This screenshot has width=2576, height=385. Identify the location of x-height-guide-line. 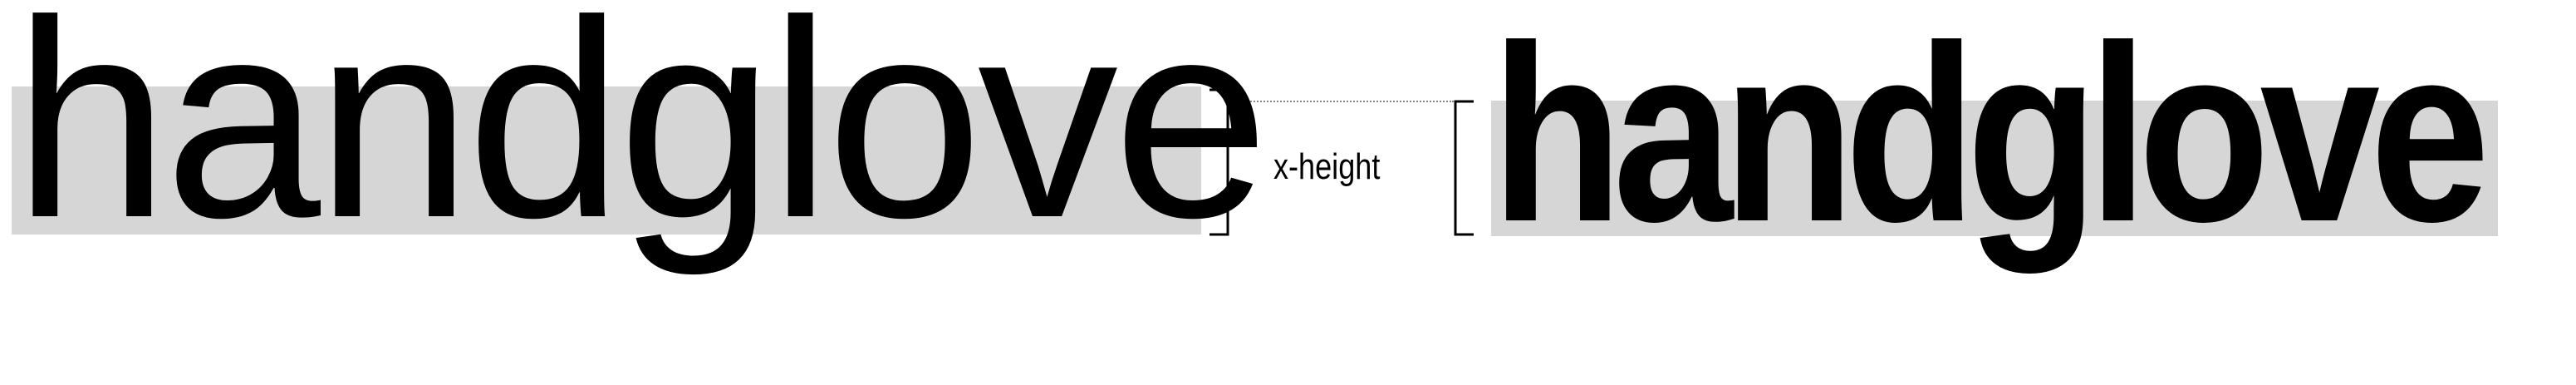
(1342, 102).